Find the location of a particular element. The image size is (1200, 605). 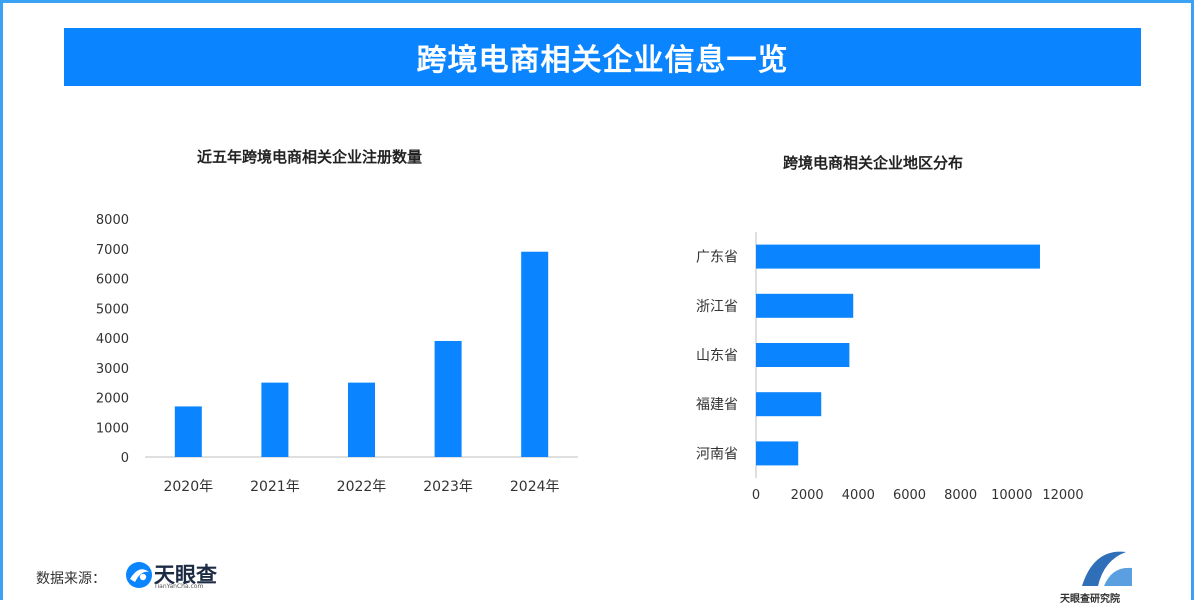

x-tick-label: 2024年 is located at coordinates (535, 487).